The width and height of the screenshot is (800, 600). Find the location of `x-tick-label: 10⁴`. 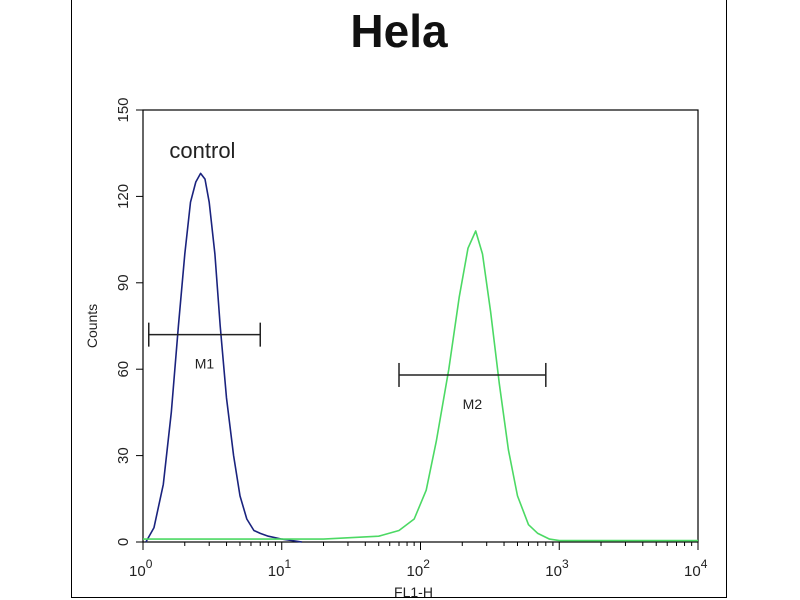

x-tick-label: 10⁴ is located at coordinates (696, 568).